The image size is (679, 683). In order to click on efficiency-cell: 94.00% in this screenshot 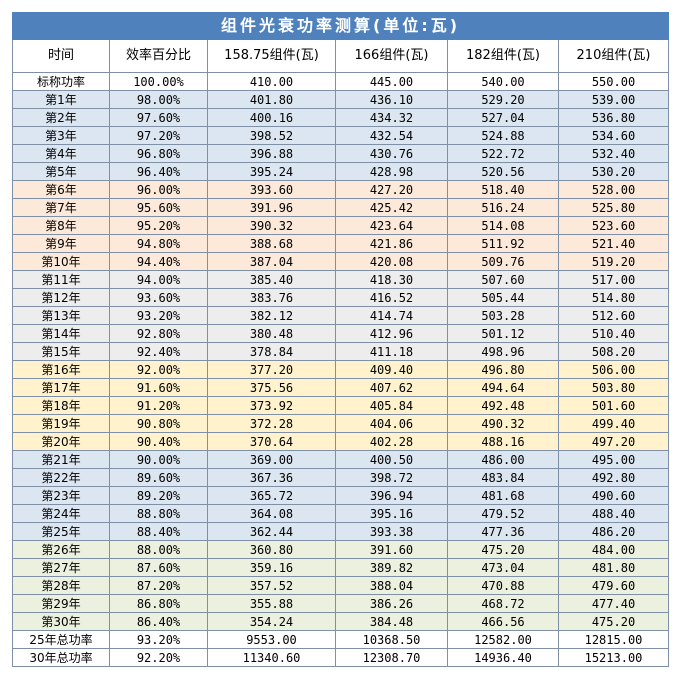, I will do `click(158, 279)`.